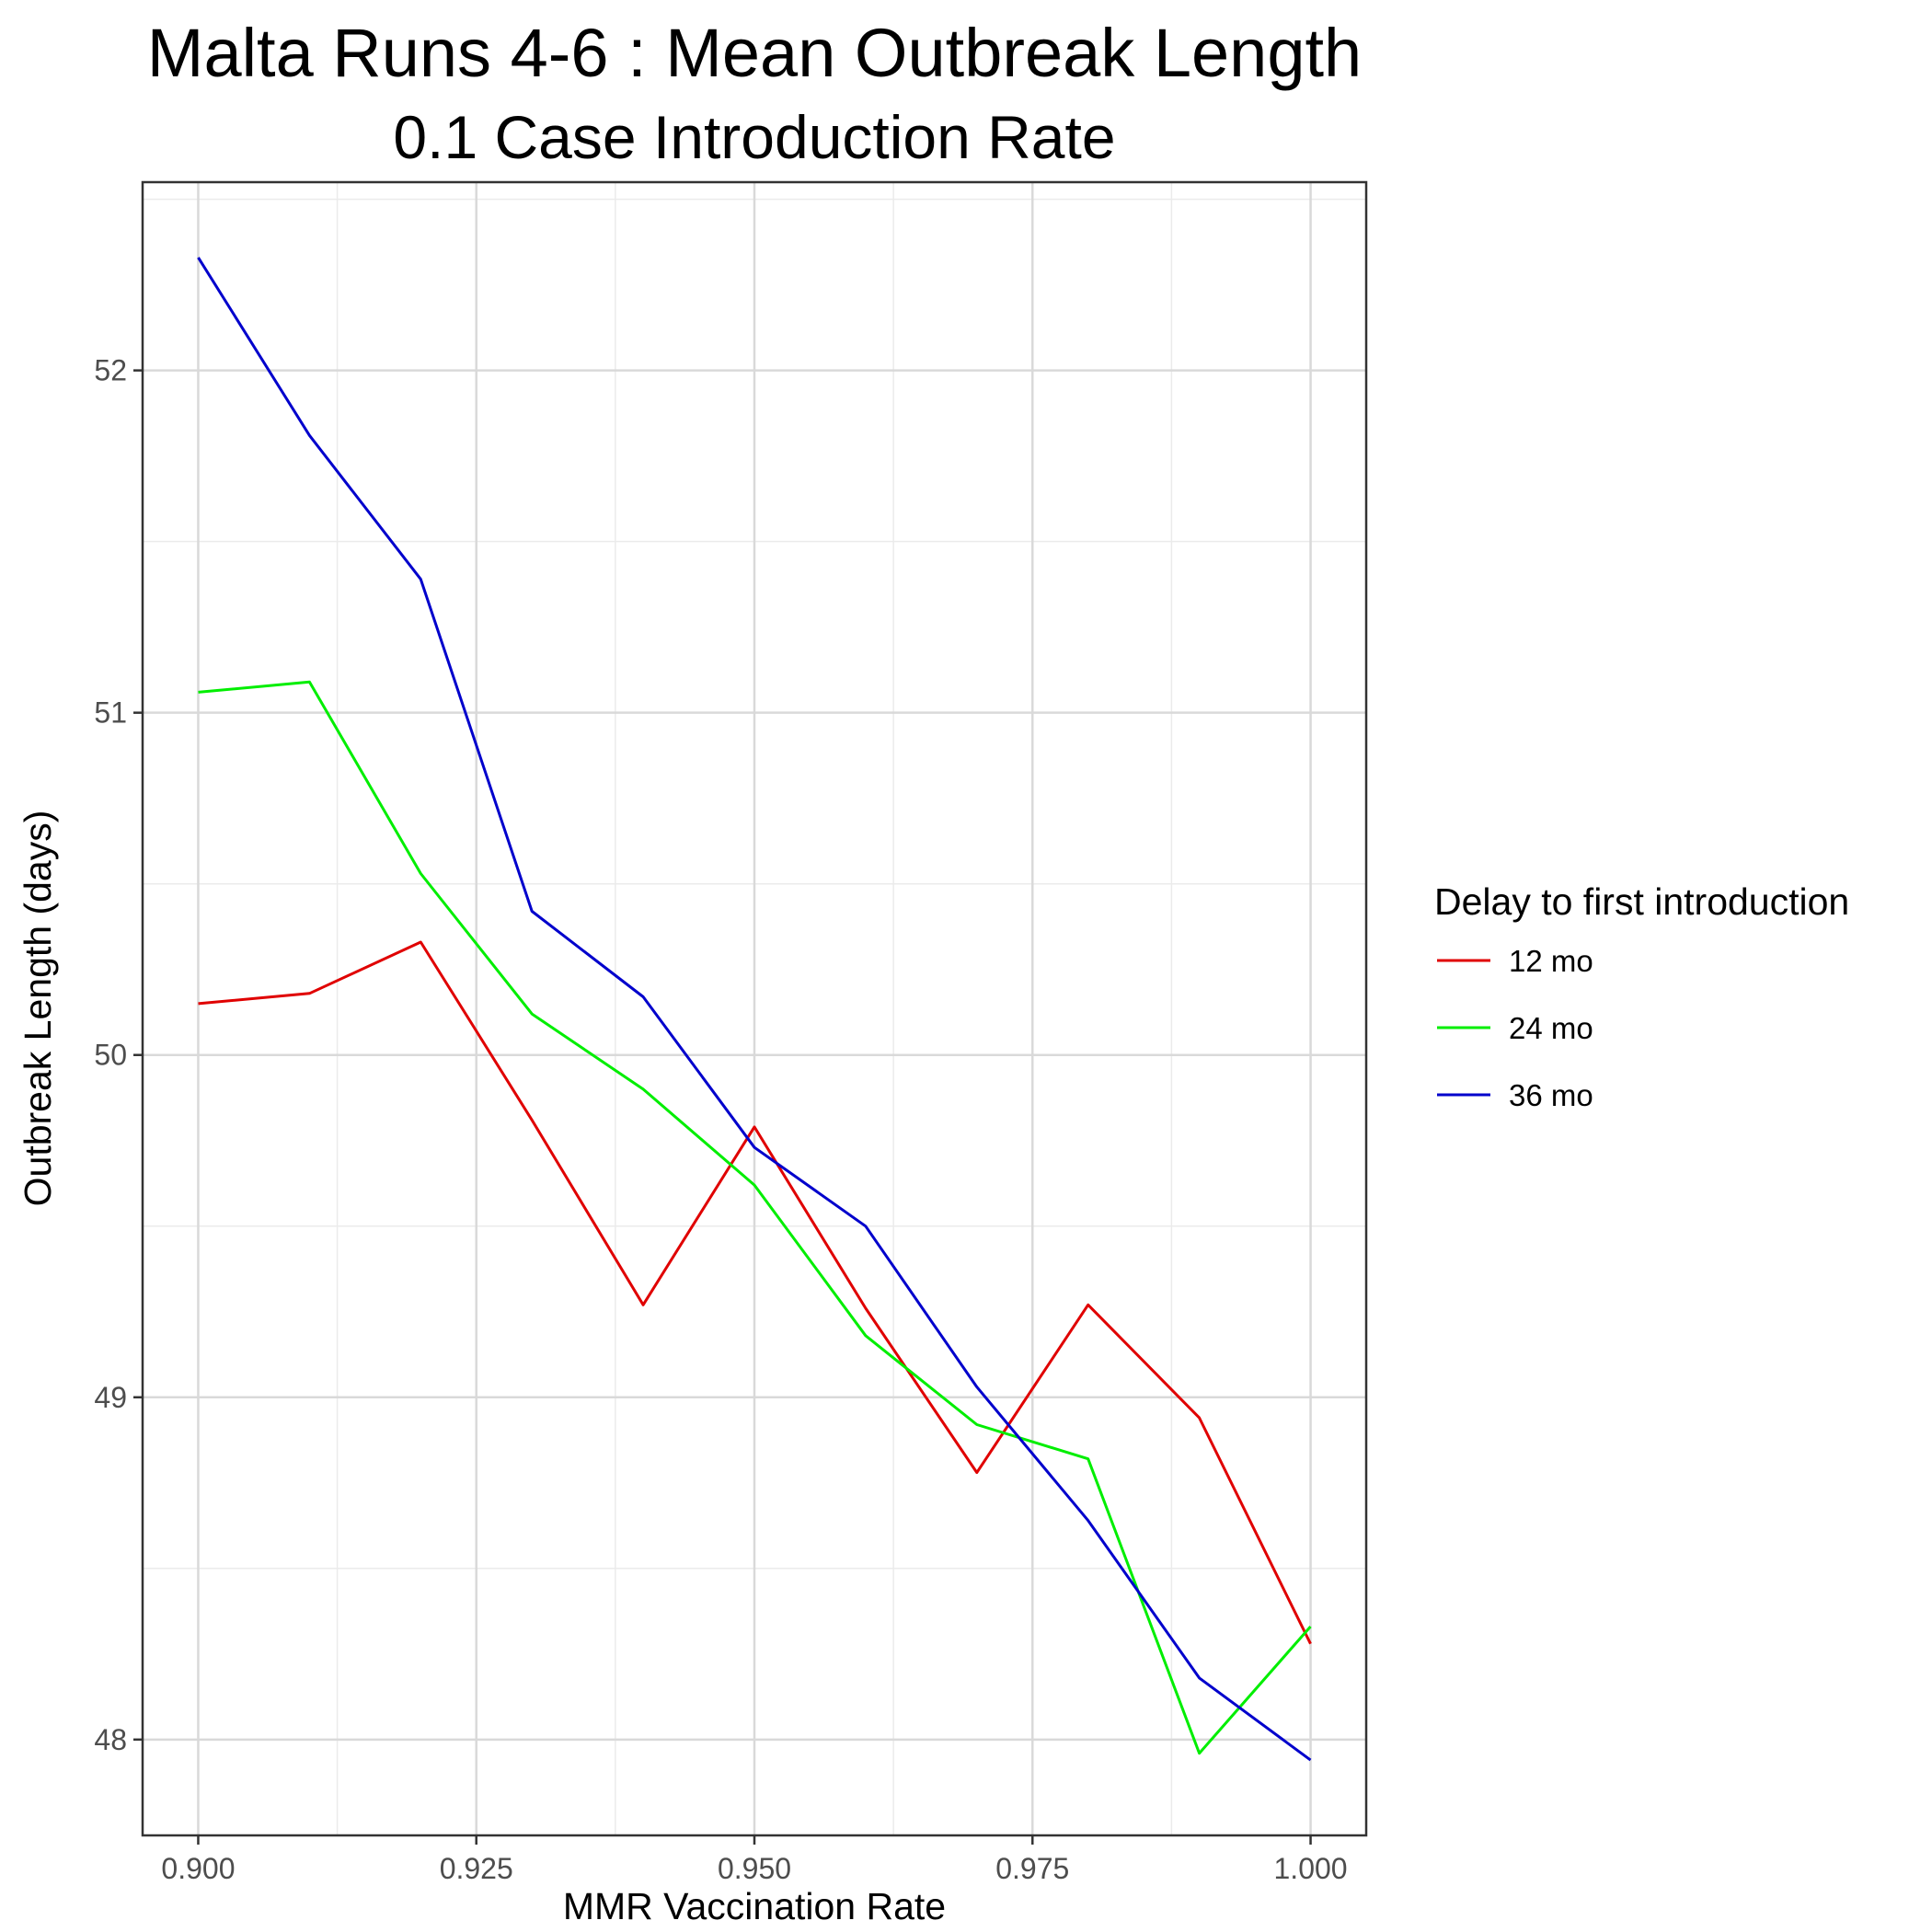  What do you see at coordinates (198, 1868) in the screenshot?
I see `x-tick-label: 0.900` at bounding box center [198, 1868].